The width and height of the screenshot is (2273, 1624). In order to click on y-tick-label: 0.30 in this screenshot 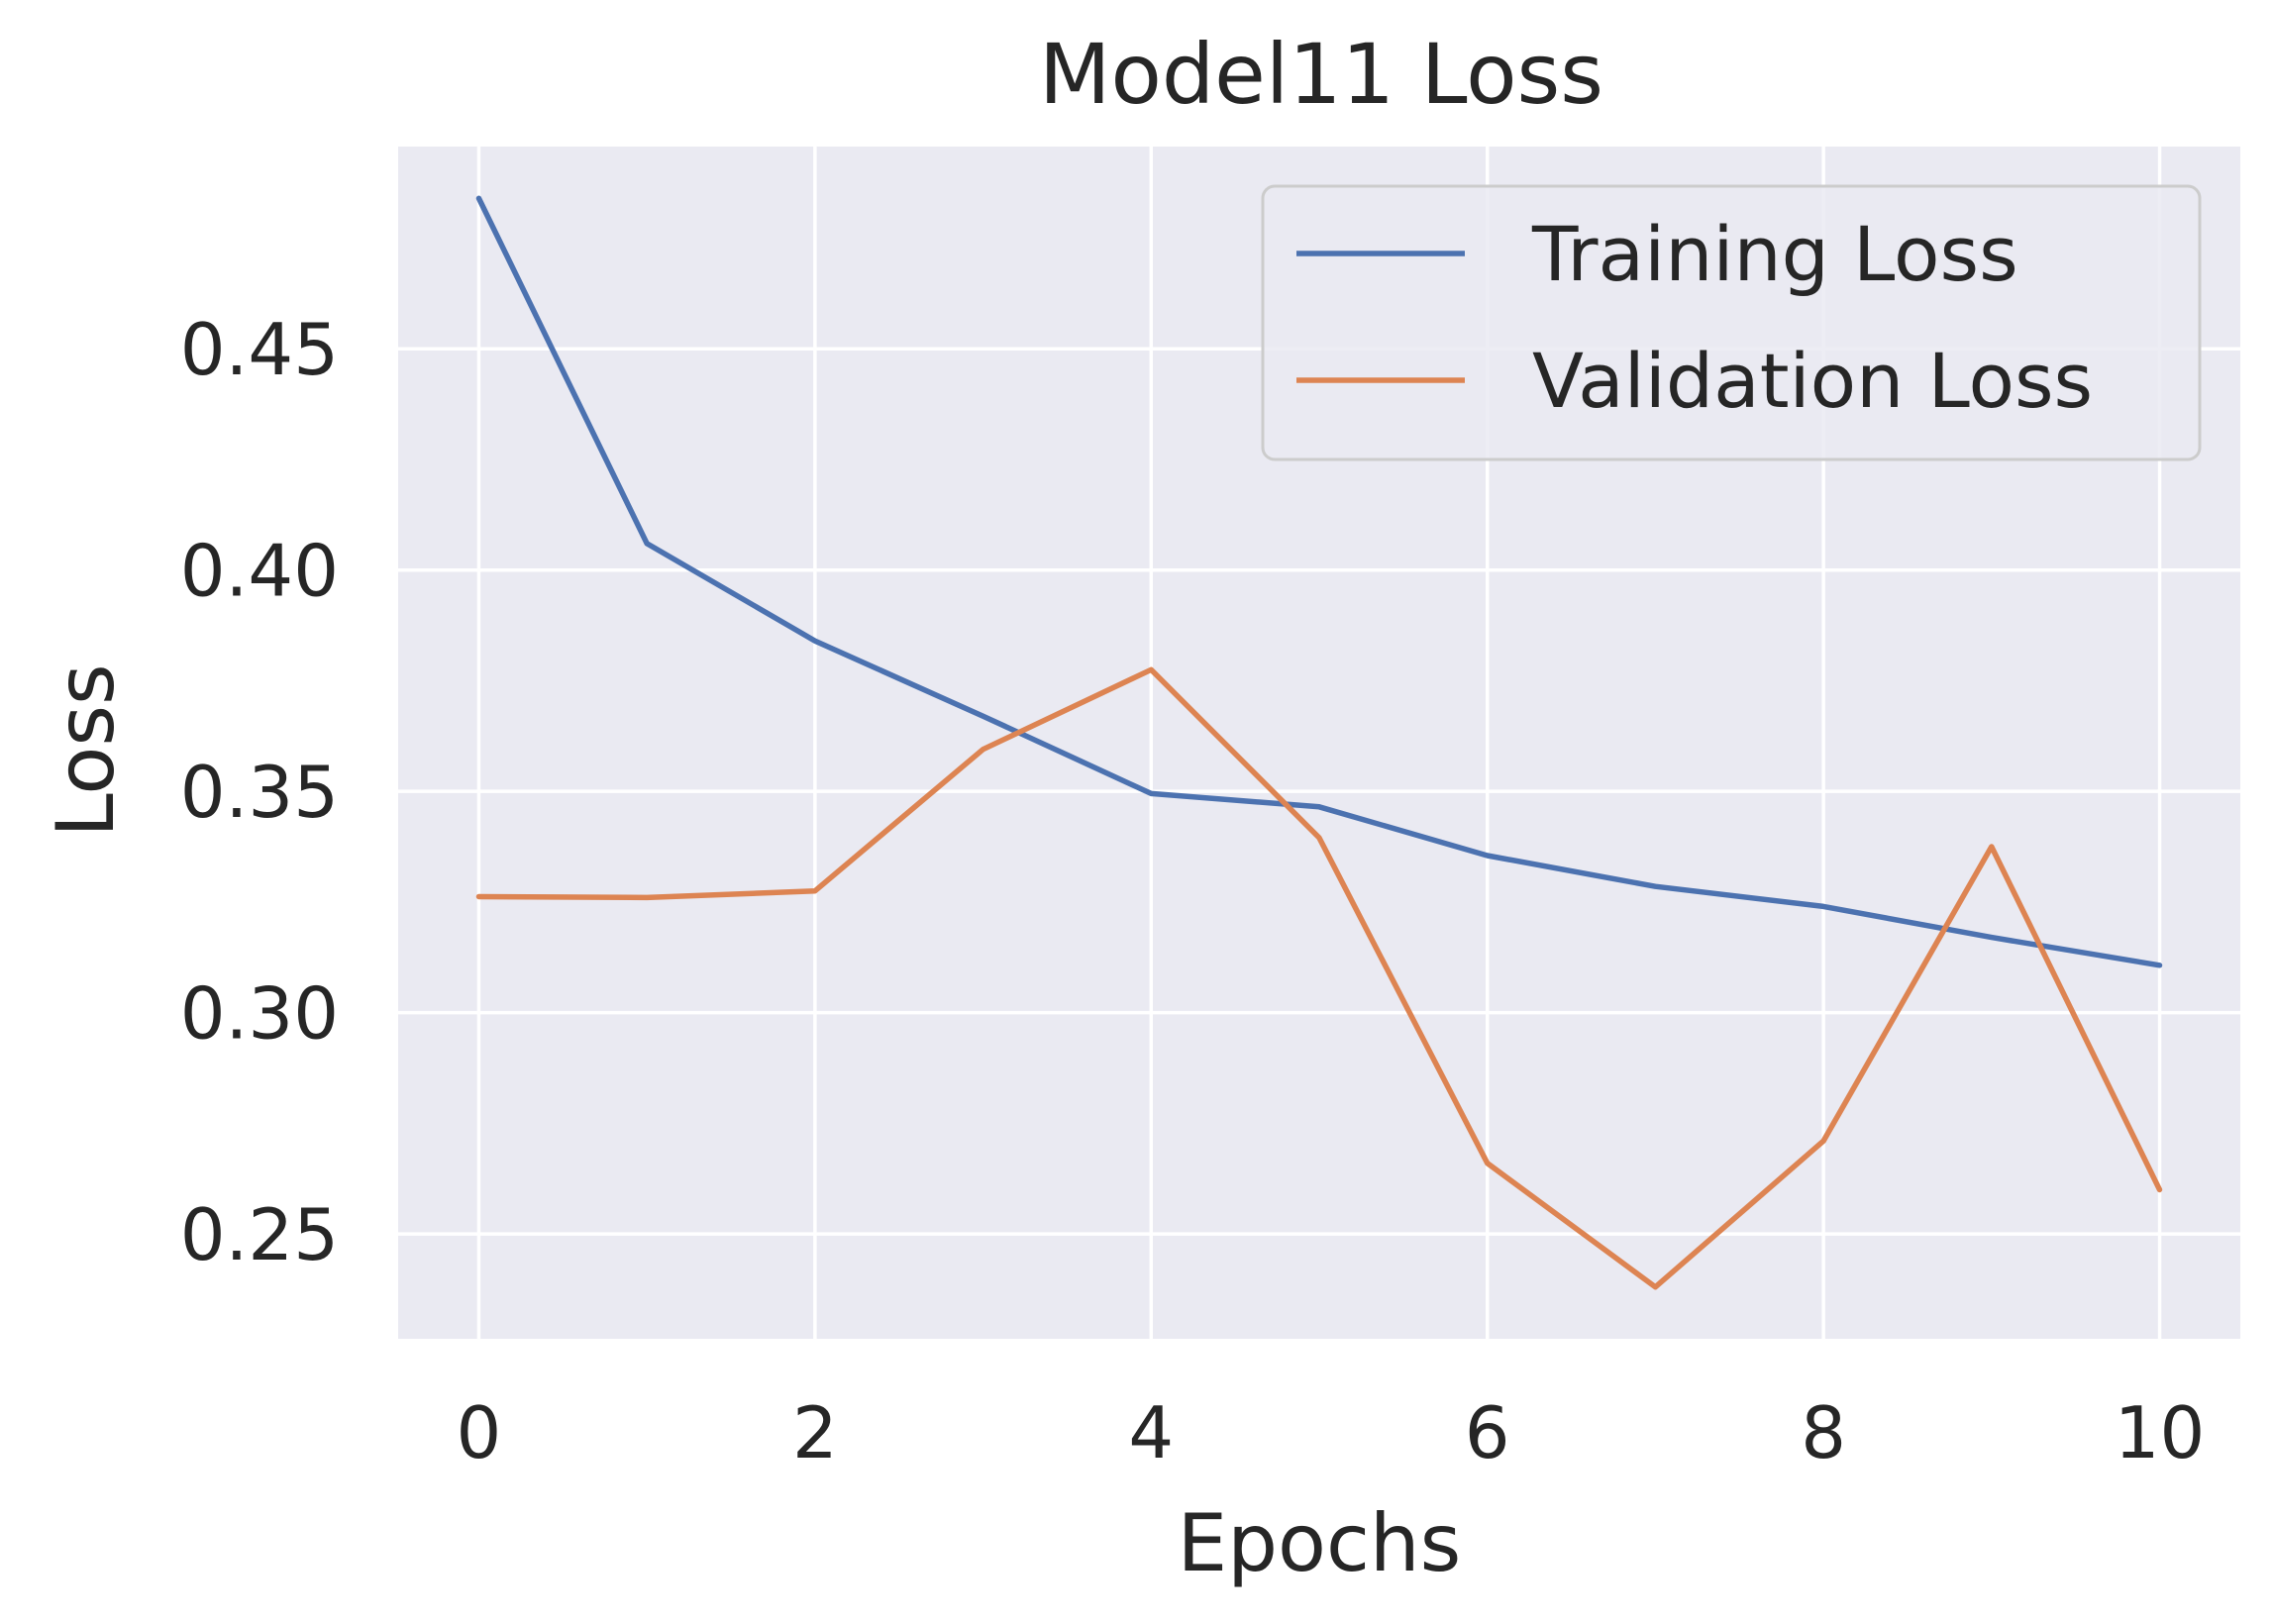, I will do `click(259, 1014)`.